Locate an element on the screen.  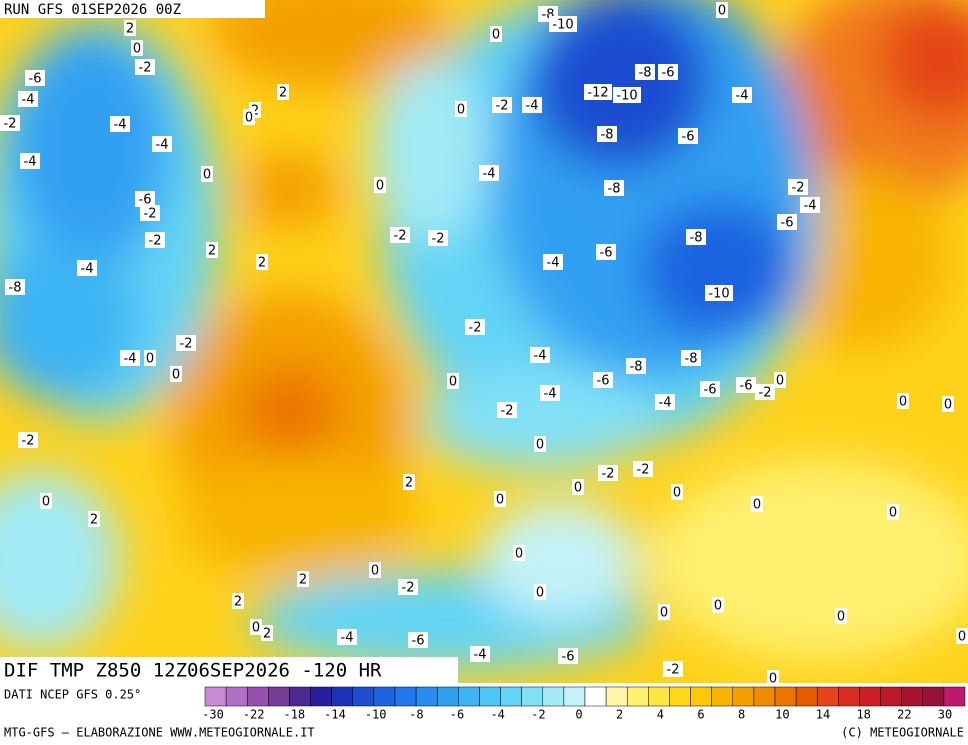
contour-label: 2 is located at coordinates (283, 93).